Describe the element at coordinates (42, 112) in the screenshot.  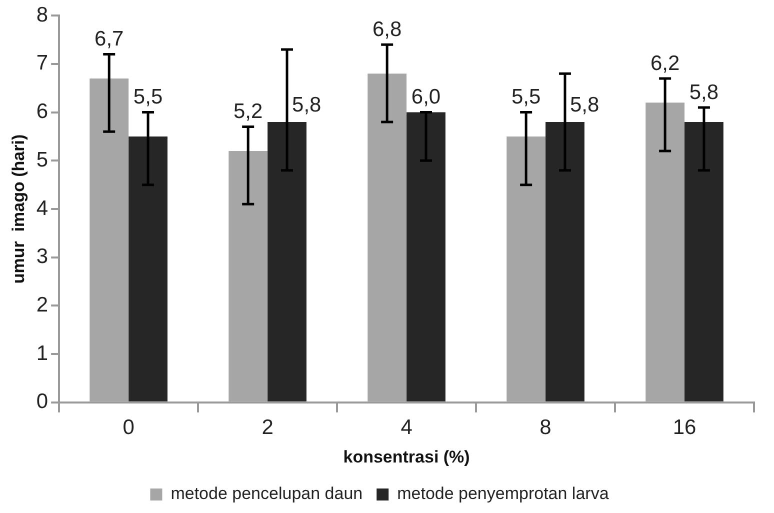
I see `y-tick-label: 6` at that location.